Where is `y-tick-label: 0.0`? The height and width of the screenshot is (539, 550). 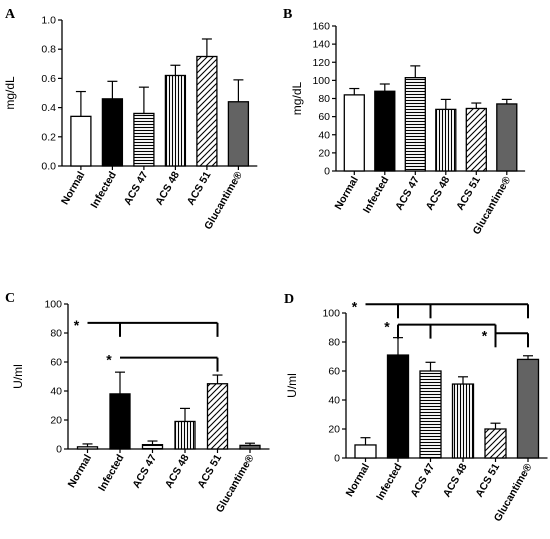
y-tick-label: 0.0 is located at coordinates (48, 167).